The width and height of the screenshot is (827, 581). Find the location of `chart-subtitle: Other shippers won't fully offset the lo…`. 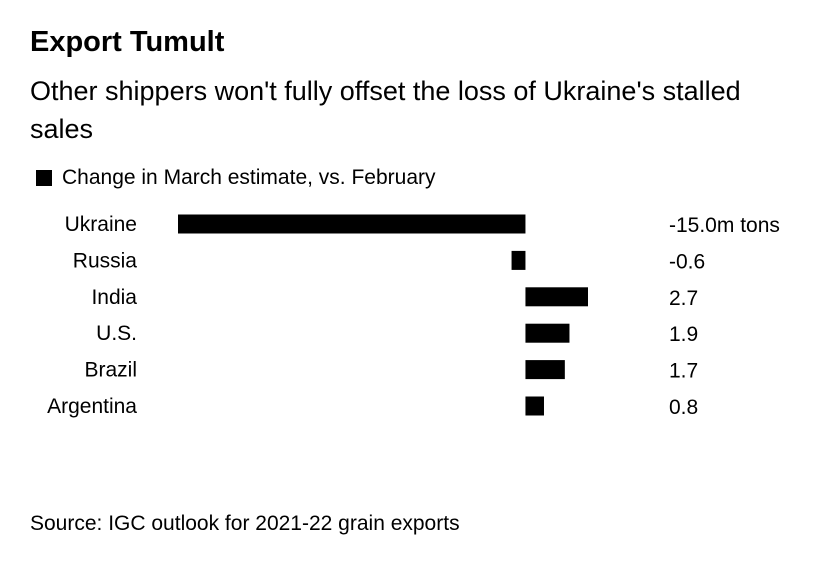

chart-subtitle: Other shippers won't fully offset the lo… is located at coordinates (385, 110).